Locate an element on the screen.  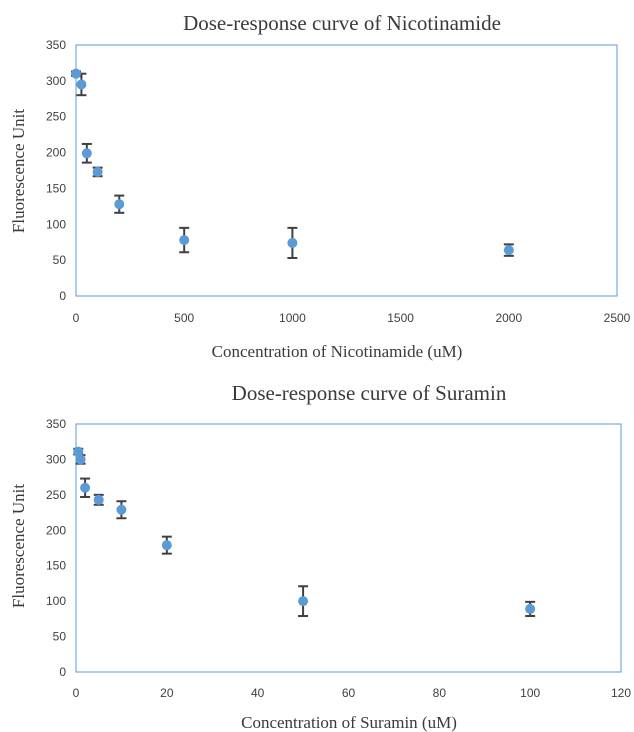
x-tick-label: 80 is located at coordinates (440, 693).